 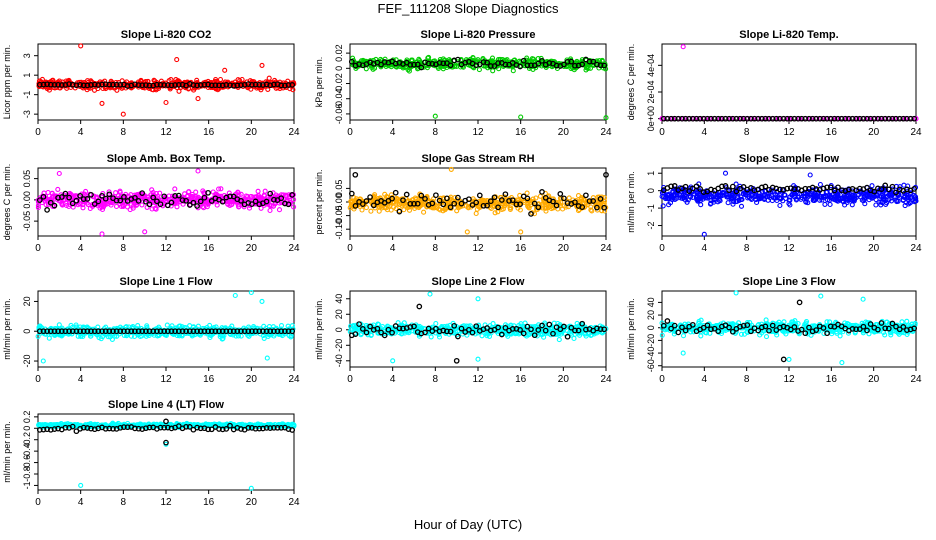 What do you see at coordinates (705, 379) in the screenshot?
I see `x-tick-label: 4` at bounding box center [705, 379].